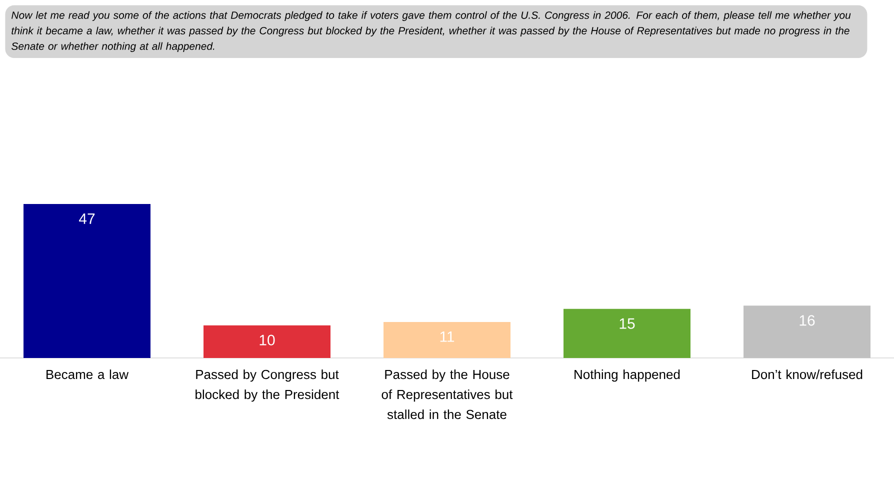 The height and width of the screenshot is (496, 894). Describe the element at coordinates (627, 323) in the screenshot. I see `data-label: 15` at that location.